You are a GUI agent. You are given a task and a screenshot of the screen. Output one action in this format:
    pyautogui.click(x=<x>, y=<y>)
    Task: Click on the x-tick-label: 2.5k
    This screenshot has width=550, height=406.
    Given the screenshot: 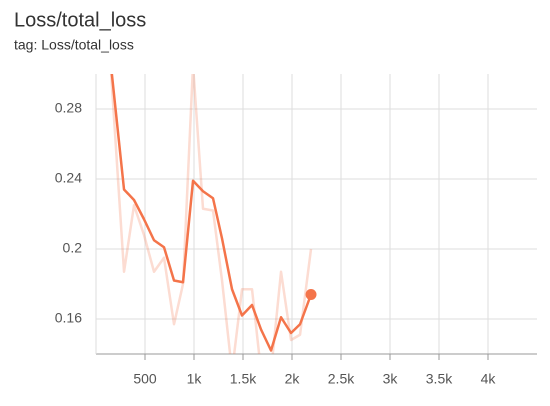 What is the action you would take?
    pyautogui.click(x=341, y=379)
    